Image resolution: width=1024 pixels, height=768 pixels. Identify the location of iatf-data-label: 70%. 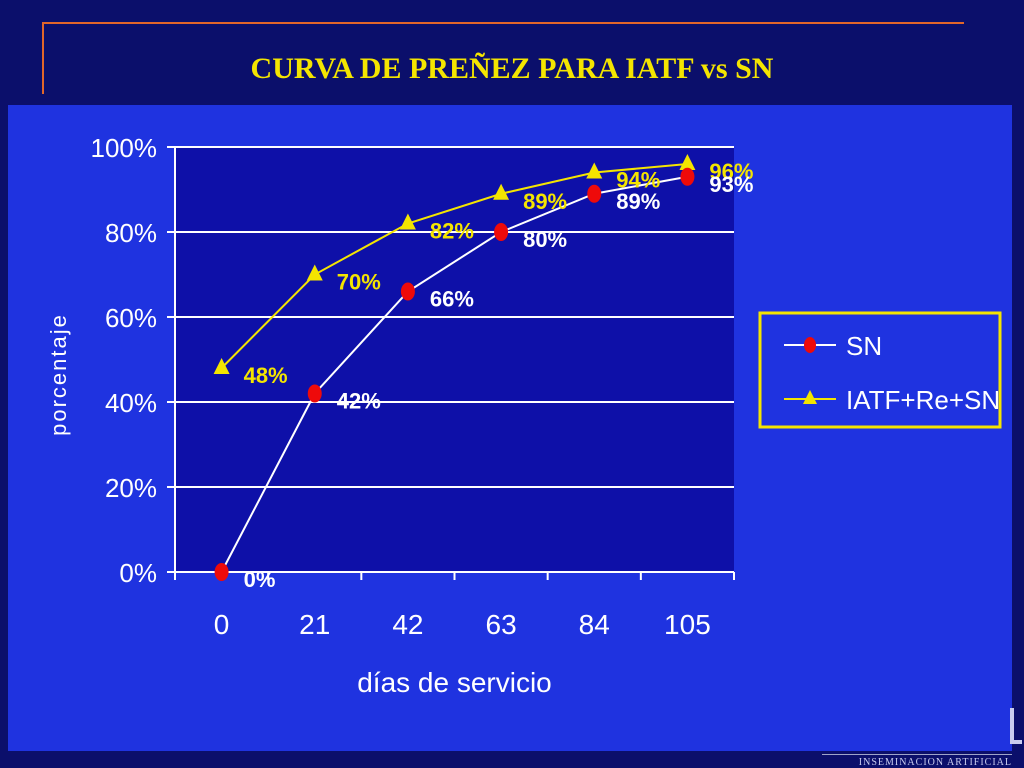
(359, 282).